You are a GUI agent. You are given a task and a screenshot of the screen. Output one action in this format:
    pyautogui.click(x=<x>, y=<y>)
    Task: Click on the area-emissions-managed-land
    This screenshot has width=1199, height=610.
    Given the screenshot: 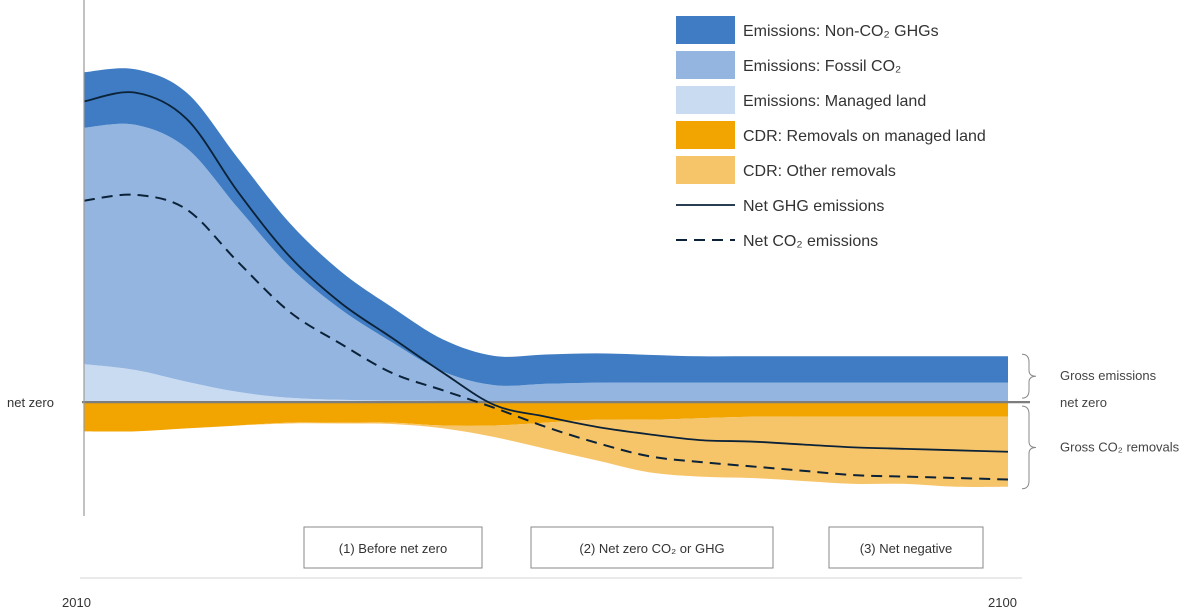 What is the action you would take?
    pyautogui.click(x=546, y=383)
    